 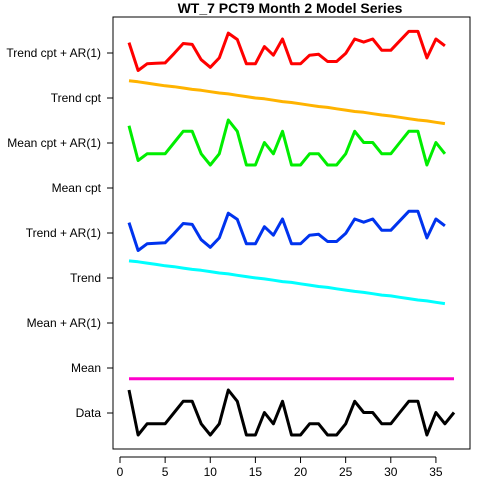 What do you see at coordinates (120, 472) in the screenshot?
I see `x-tick-label: 0` at bounding box center [120, 472].